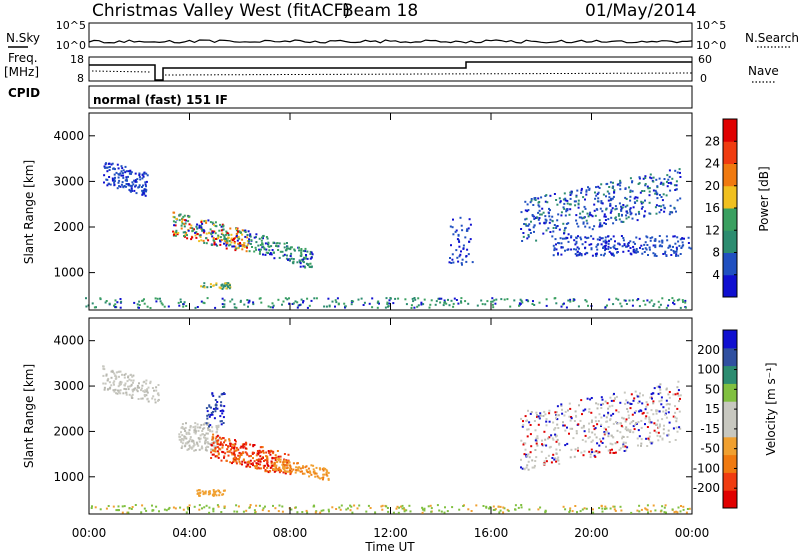  What do you see at coordinates (730, 241) in the screenshot?
I see `power-colorbar-swatch` at bounding box center [730, 241].